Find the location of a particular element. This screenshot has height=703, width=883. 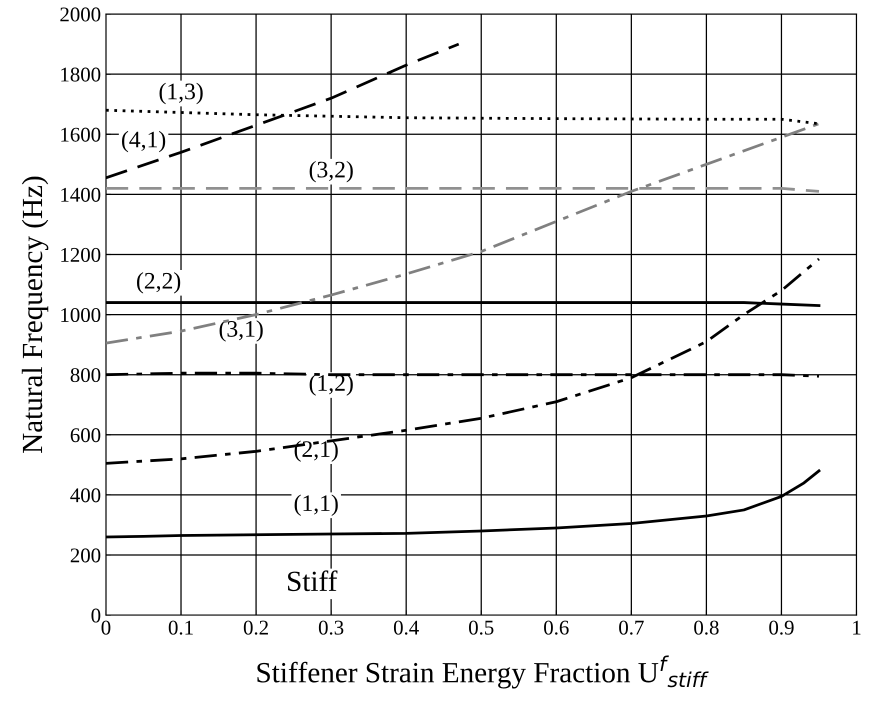

x-tick-label: 0.8 is located at coordinates (706, 627).